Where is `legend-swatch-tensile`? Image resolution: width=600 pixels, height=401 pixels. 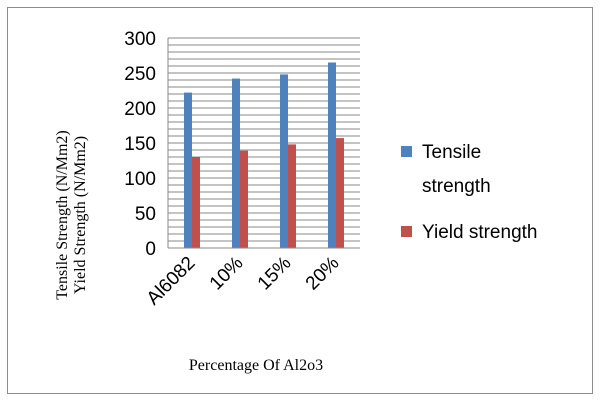
legend-swatch-tensile is located at coordinates (406, 151).